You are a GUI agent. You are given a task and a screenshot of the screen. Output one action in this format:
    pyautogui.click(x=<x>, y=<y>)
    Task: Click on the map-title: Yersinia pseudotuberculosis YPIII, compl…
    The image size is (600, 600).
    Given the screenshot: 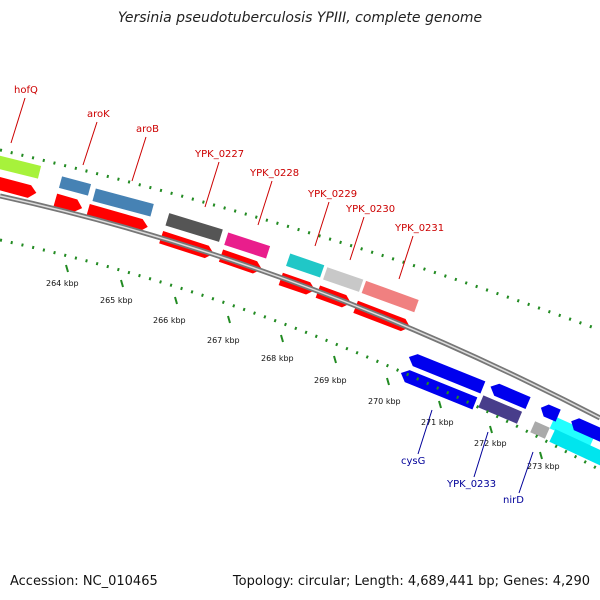 What is the action you would take?
    pyautogui.click(x=300, y=18)
    